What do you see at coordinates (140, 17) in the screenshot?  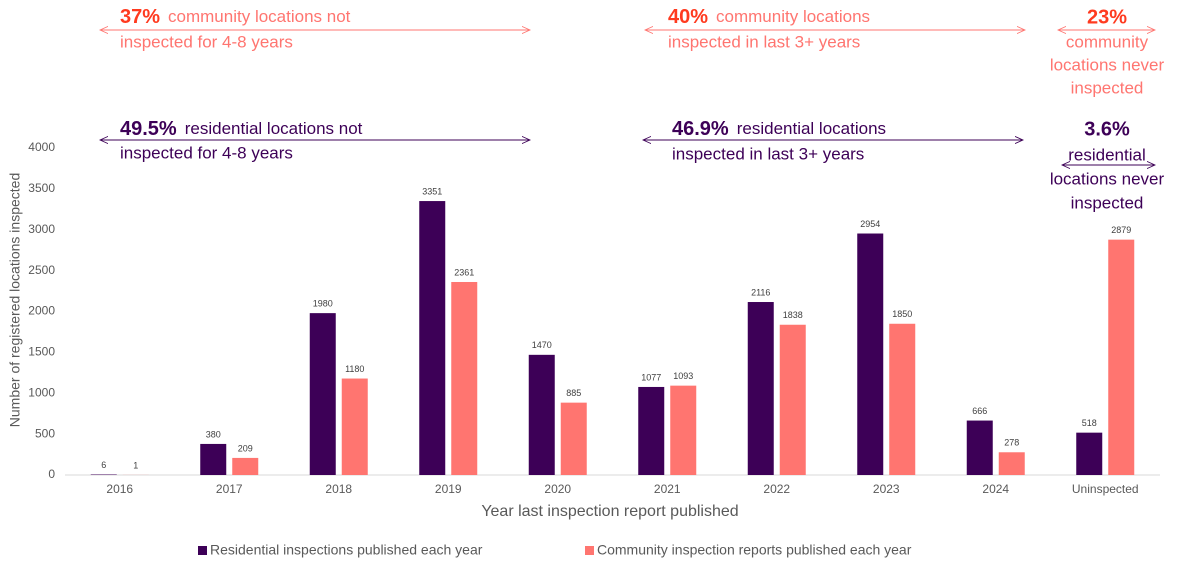 I see `annotation-percent: 37%` at bounding box center [140, 17].